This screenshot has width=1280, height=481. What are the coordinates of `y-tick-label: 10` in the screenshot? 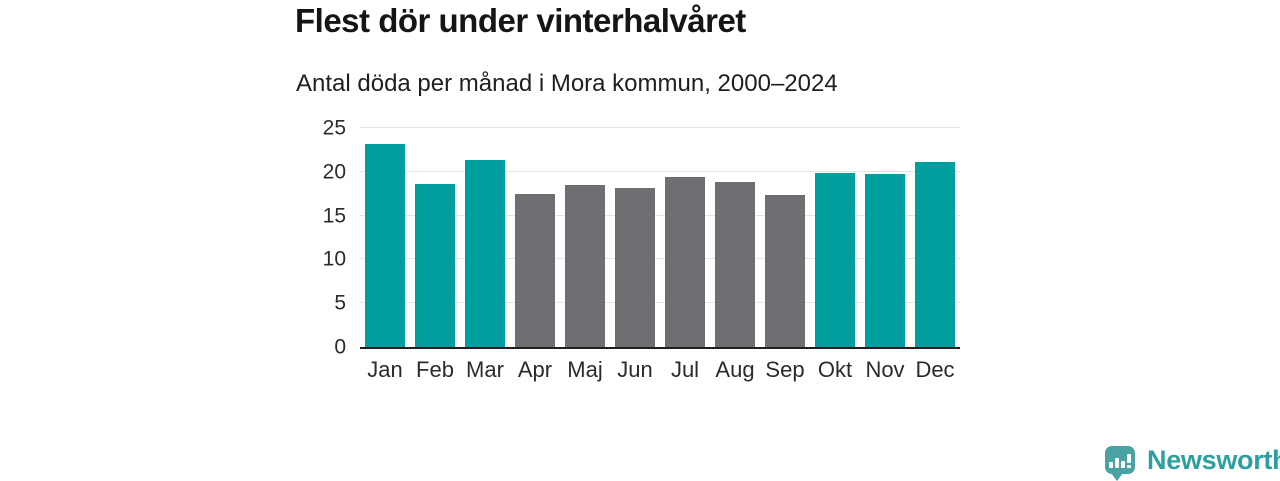 It's located at (334, 259).